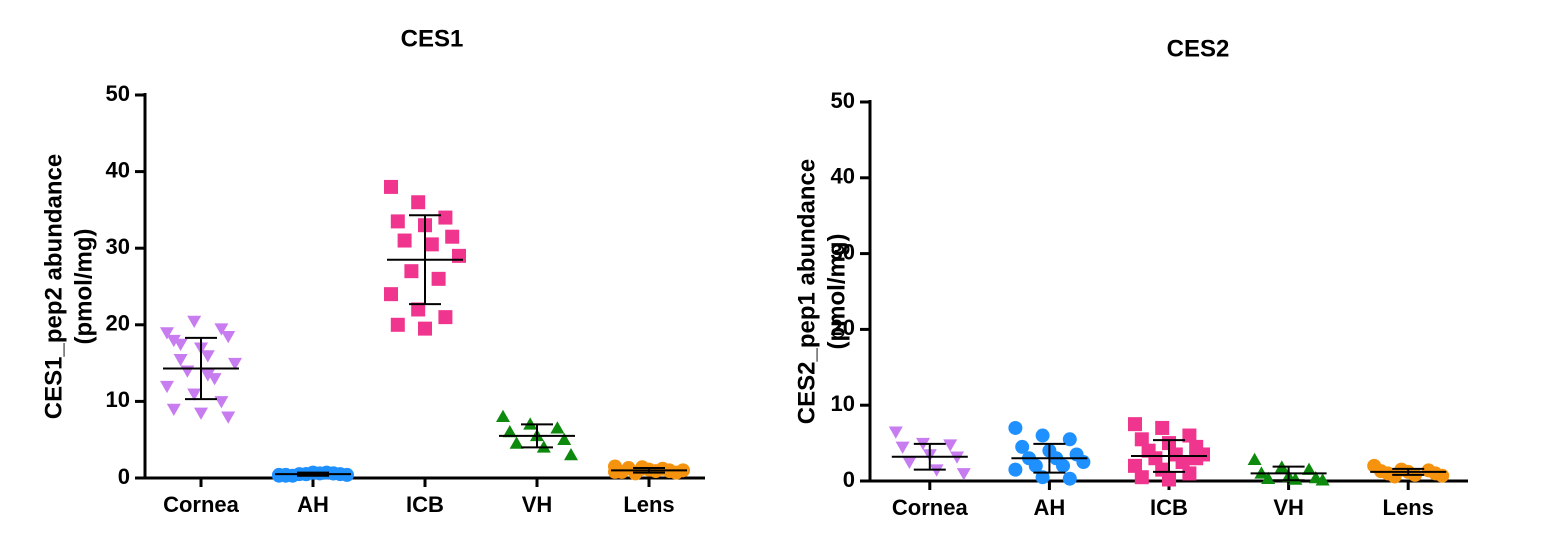 This screenshot has width=1558, height=550. I want to click on x-tick-label: VH, so click(537, 504).